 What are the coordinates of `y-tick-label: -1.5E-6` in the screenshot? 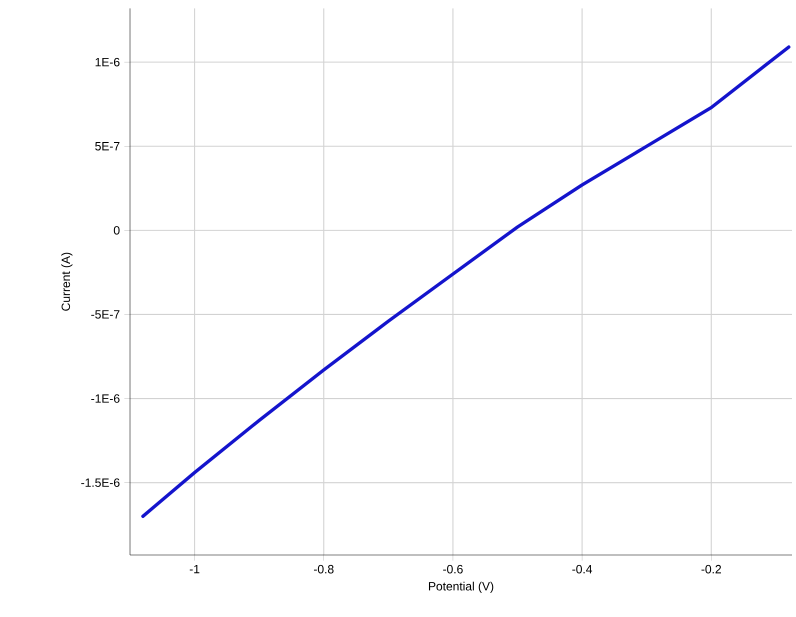 It's located at (100, 482).